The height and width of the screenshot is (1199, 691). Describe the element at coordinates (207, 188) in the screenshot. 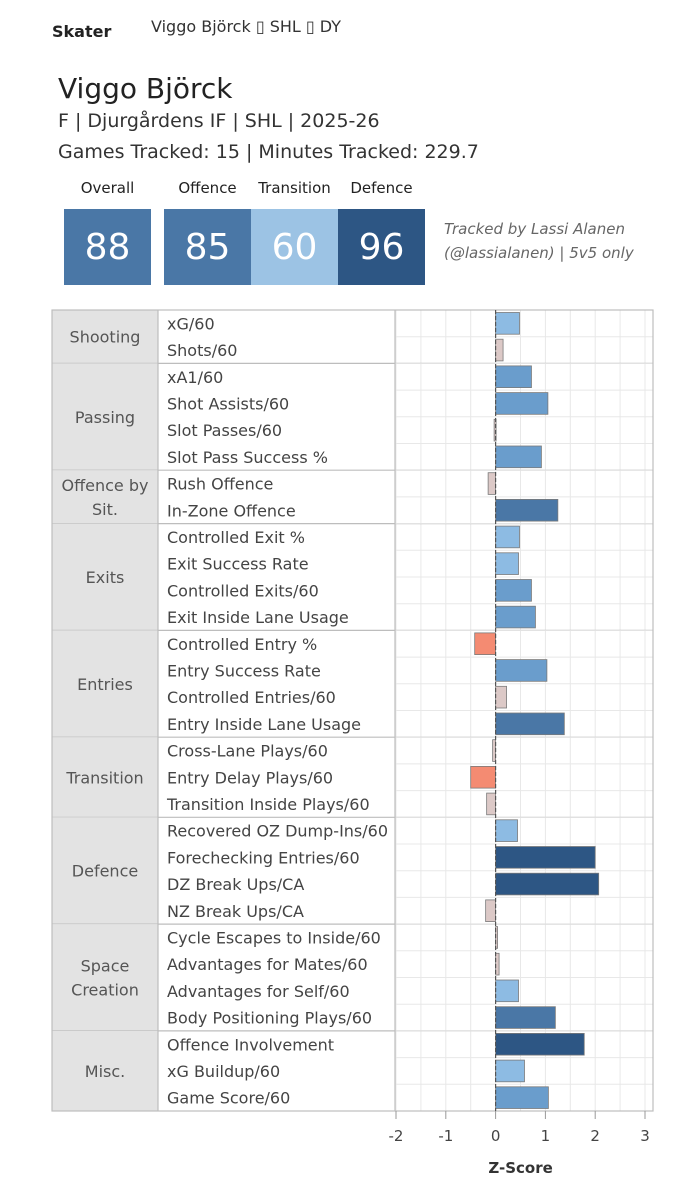

I see `offence-label: Offence` at that location.